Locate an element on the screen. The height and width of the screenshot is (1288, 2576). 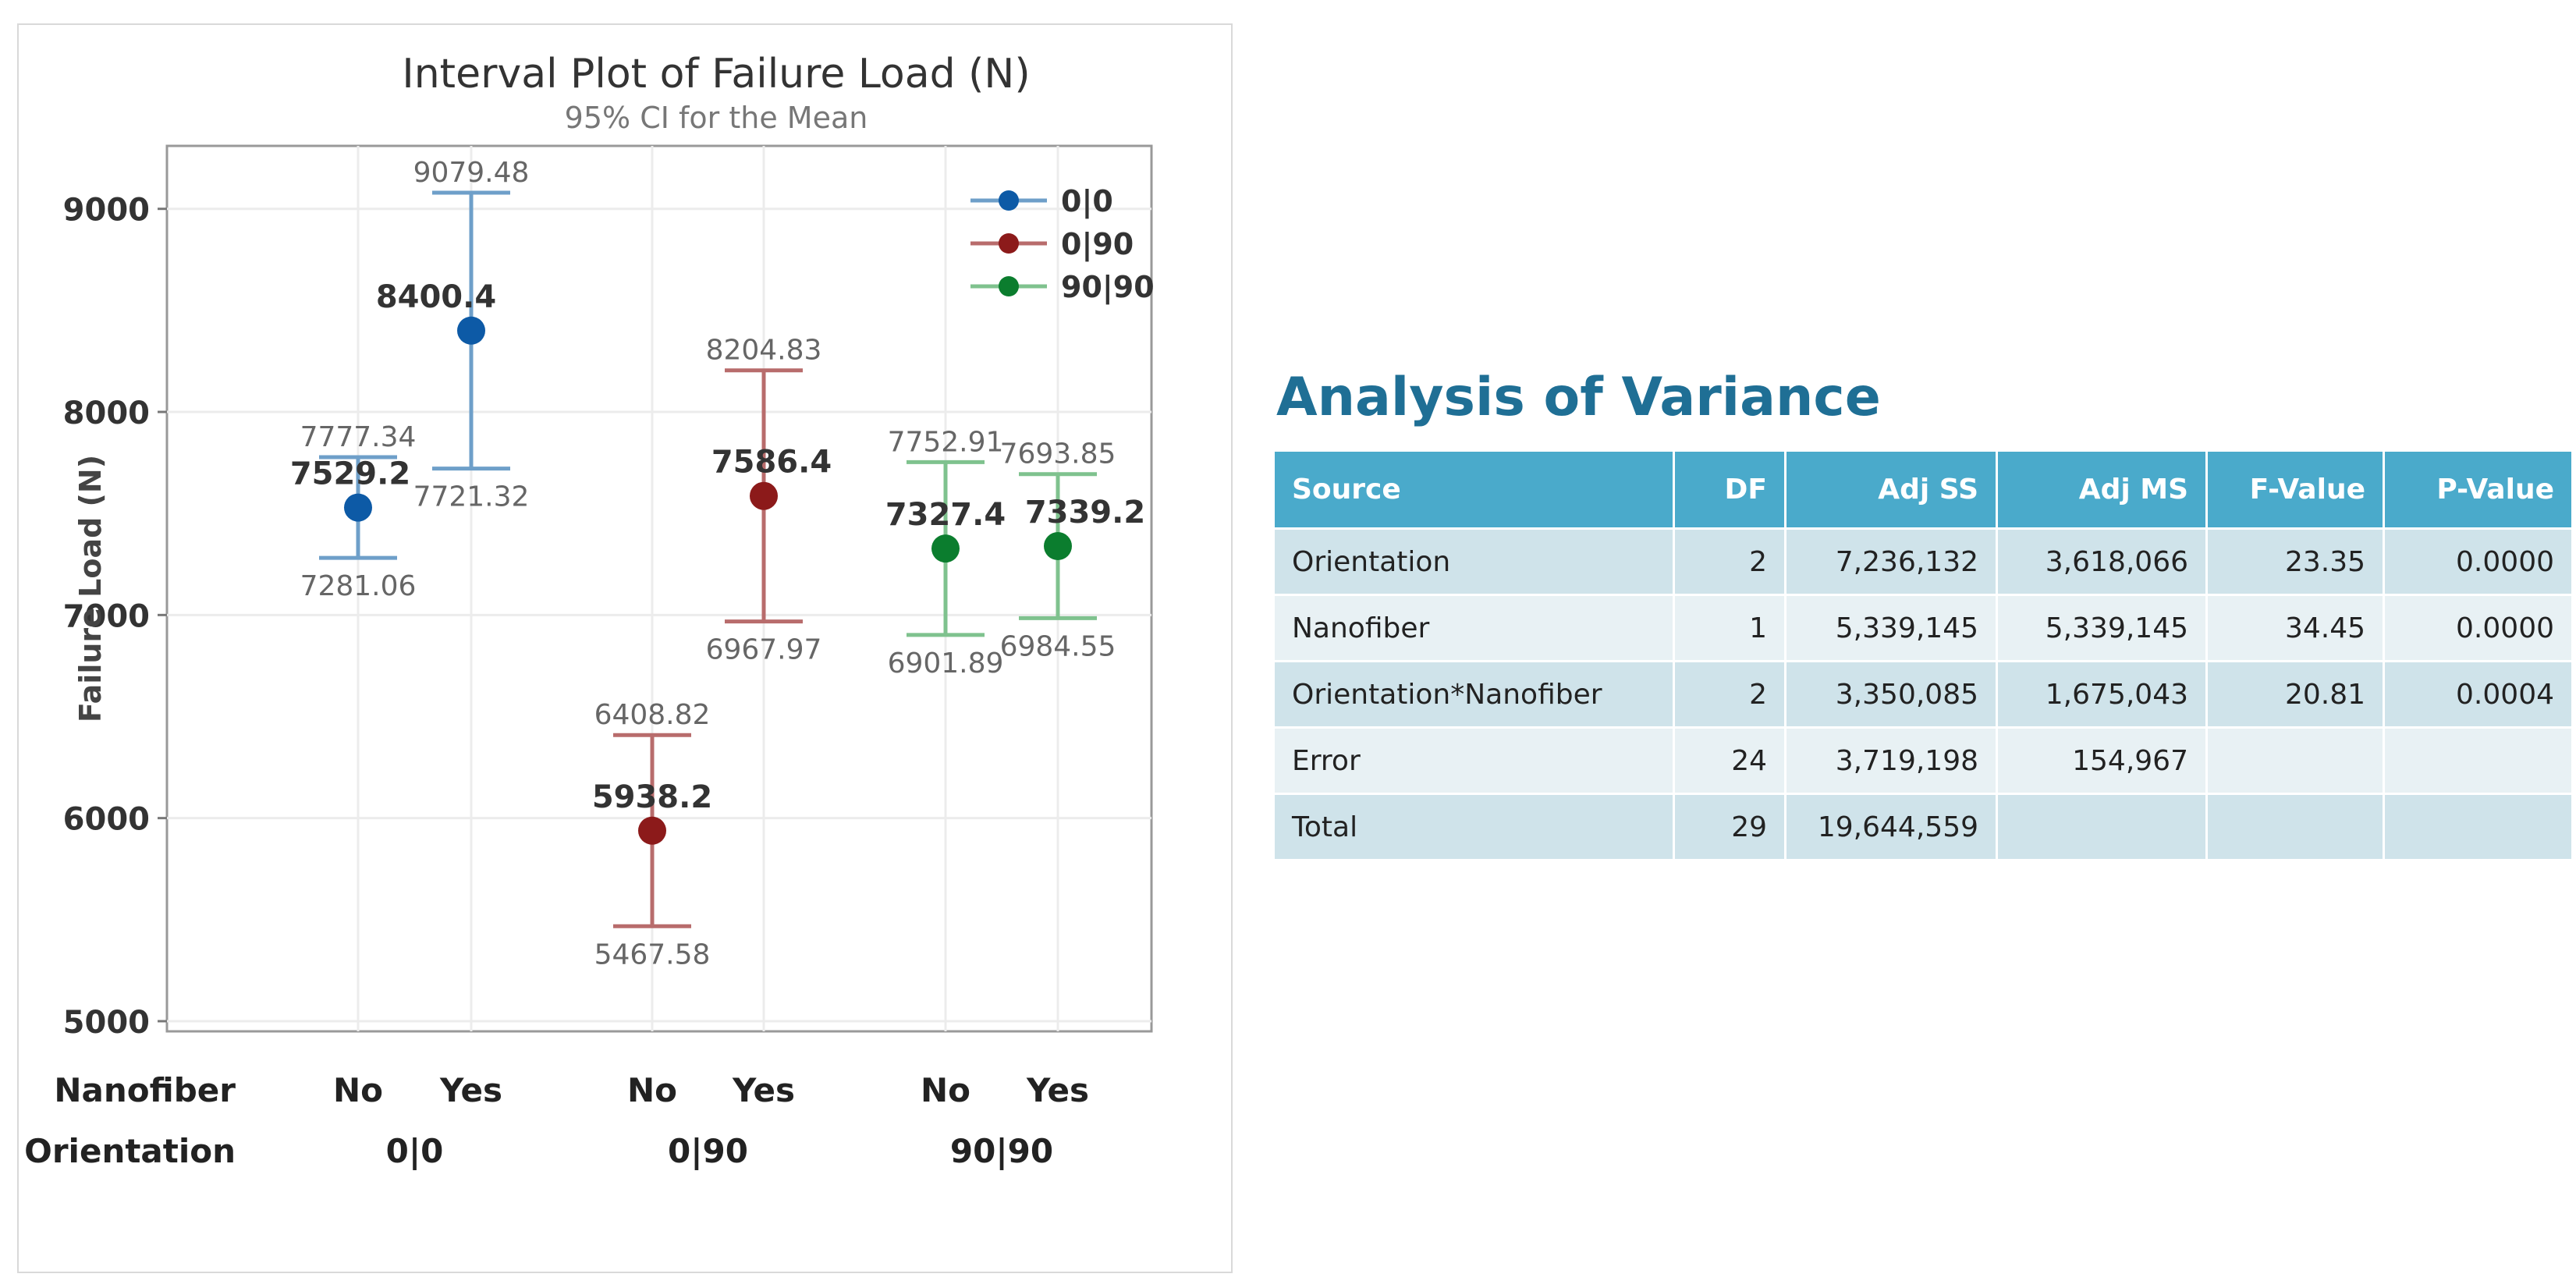
cell-f-value: 34.45 is located at coordinates (2295, 628).